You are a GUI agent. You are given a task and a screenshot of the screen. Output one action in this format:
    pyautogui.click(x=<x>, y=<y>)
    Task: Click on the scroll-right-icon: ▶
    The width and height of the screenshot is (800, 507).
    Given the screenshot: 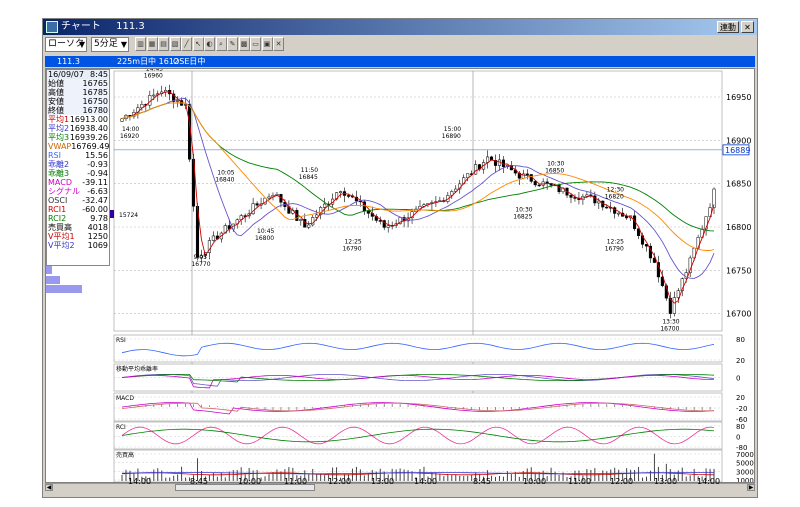 What is the action you would take?
    pyautogui.click(x=751, y=487)
    